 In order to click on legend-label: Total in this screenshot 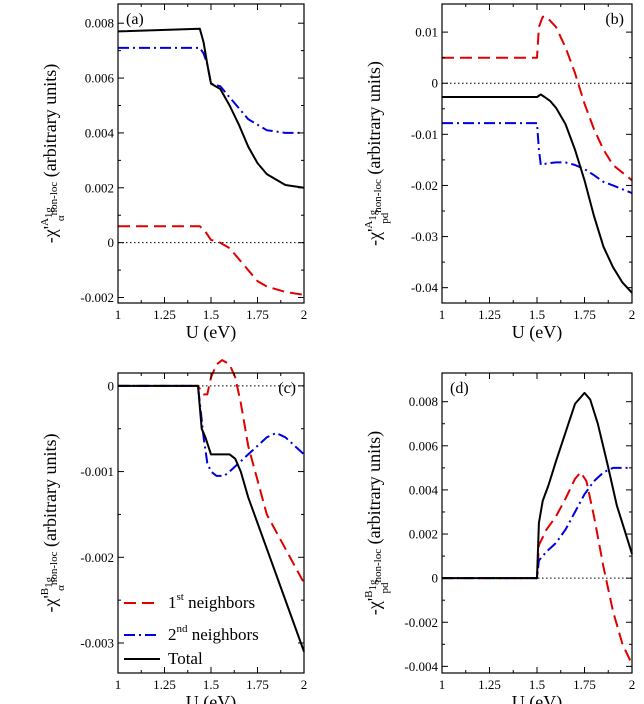, I will do `click(185, 658)`.